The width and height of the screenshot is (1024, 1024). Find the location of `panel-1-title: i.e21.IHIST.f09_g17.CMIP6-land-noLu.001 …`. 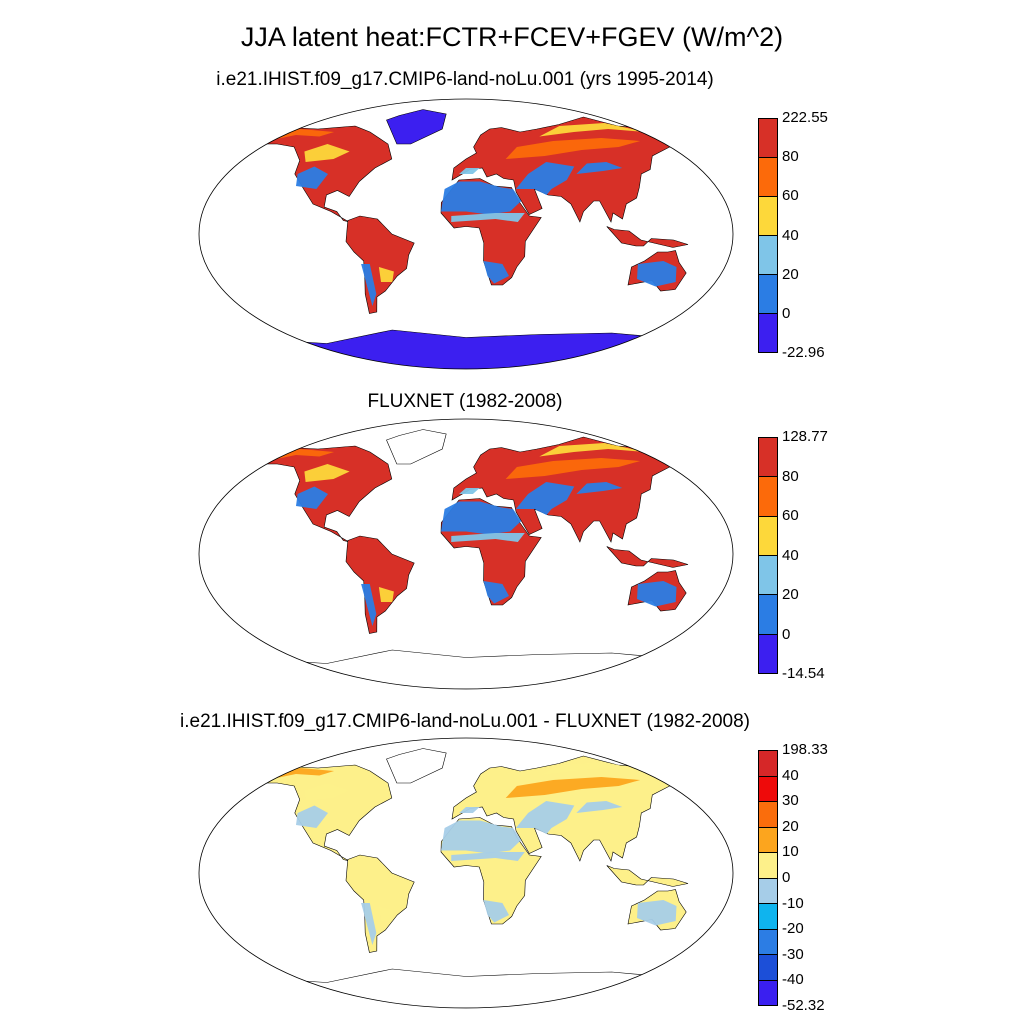

panel-1-title: i.e21.IHIST.f09_g17.CMIP6-land-noLu.001 … is located at coordinates (465, 79).